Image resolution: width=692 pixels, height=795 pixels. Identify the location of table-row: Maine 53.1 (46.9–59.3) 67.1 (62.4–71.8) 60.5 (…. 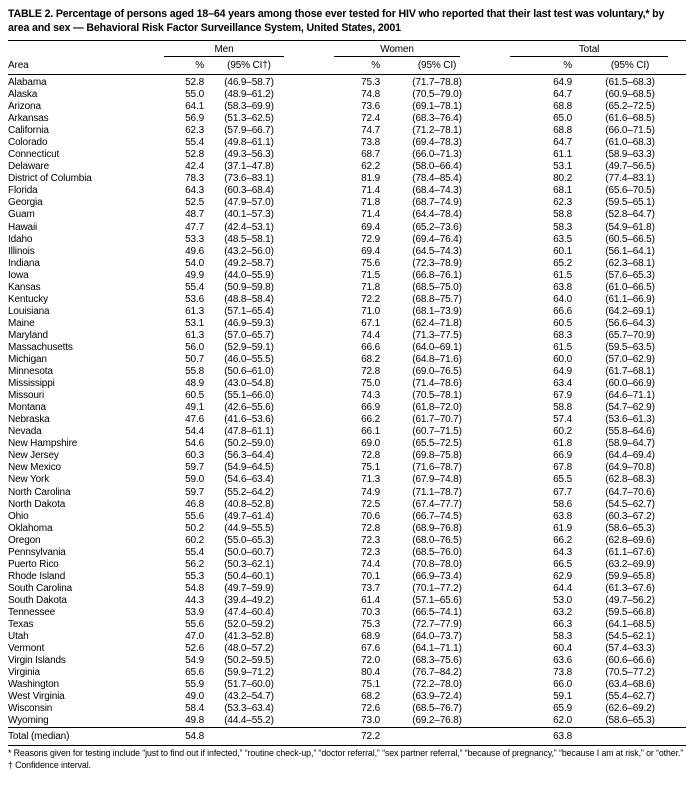
(347, 324).